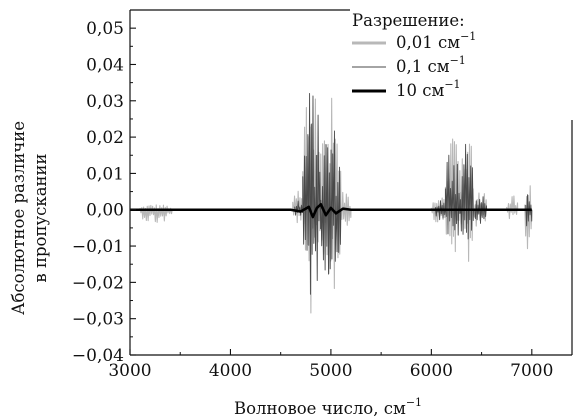  Describe the element at coordinates (105, 174) in the screenshot. I see `y-tick-label: 0,01` at that location.